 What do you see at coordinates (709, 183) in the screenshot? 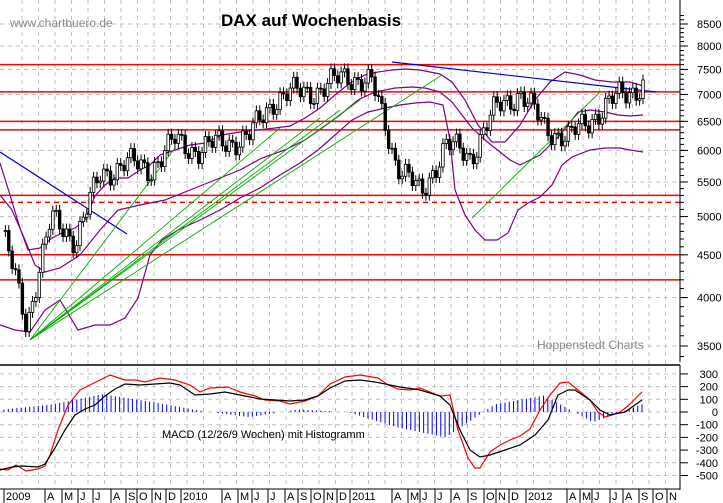
I see `price-tick-label: 5500` at bounding box center [709, 183].